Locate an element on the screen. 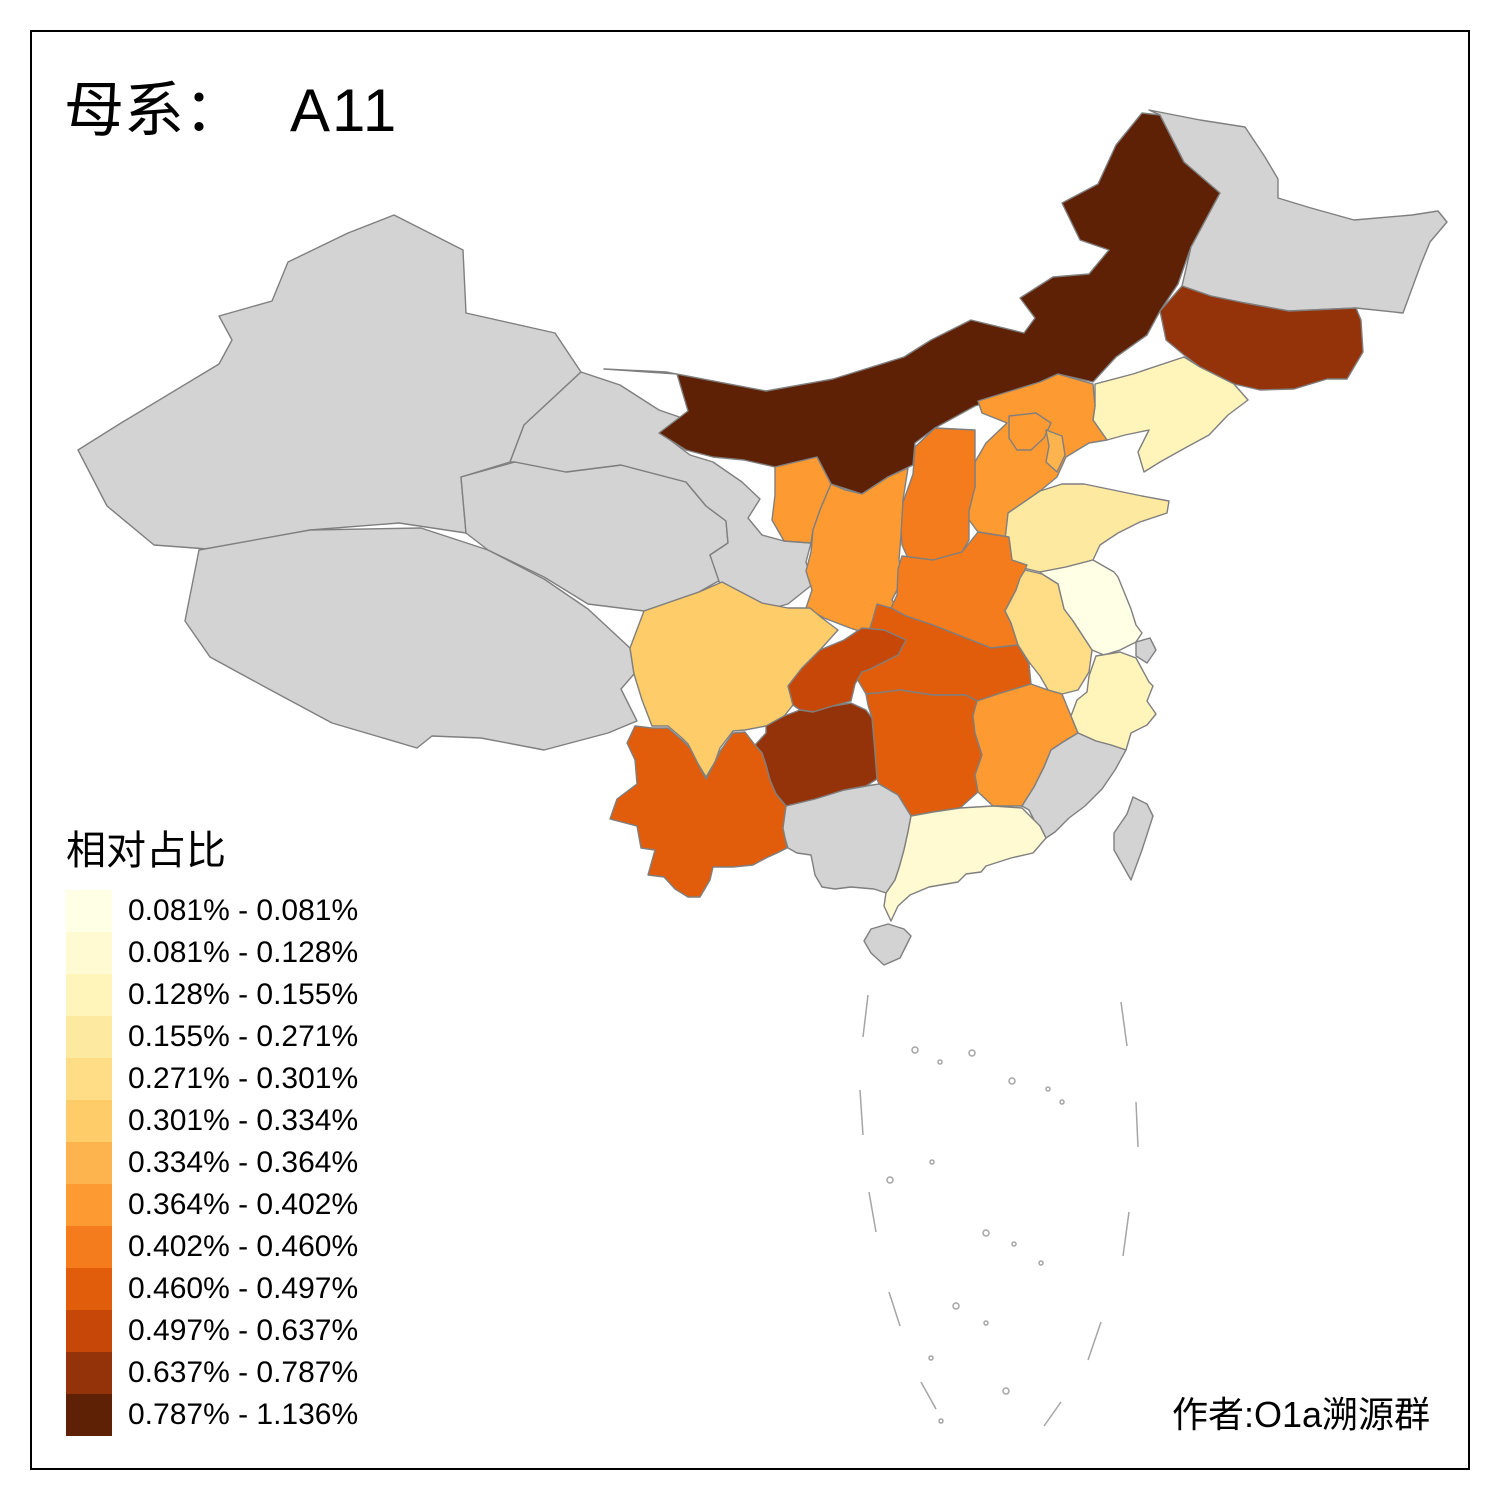 The height and width of the screenshot is (1500, 1500). province-beijing is located at coordinates (1030, 431).